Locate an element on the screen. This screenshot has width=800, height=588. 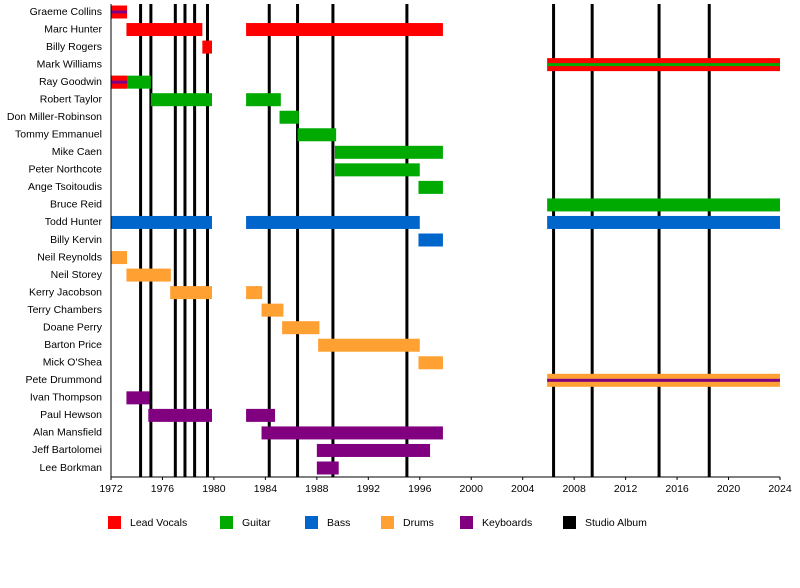
member-label: Ivan Thompson is located at coordinates (66, 398).